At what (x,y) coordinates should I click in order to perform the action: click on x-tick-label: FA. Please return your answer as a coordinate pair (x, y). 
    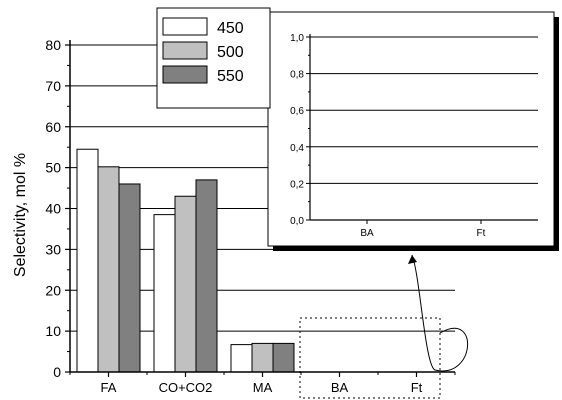
    Looking at the image, I should click on (109, 387).